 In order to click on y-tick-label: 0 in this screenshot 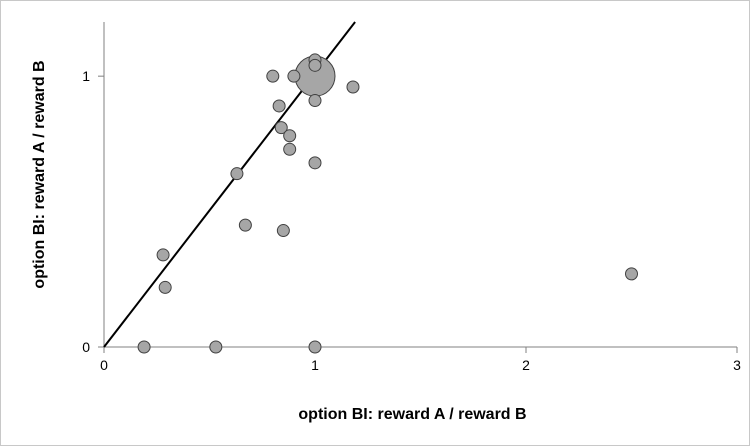, I will do `click(86, 347)`.